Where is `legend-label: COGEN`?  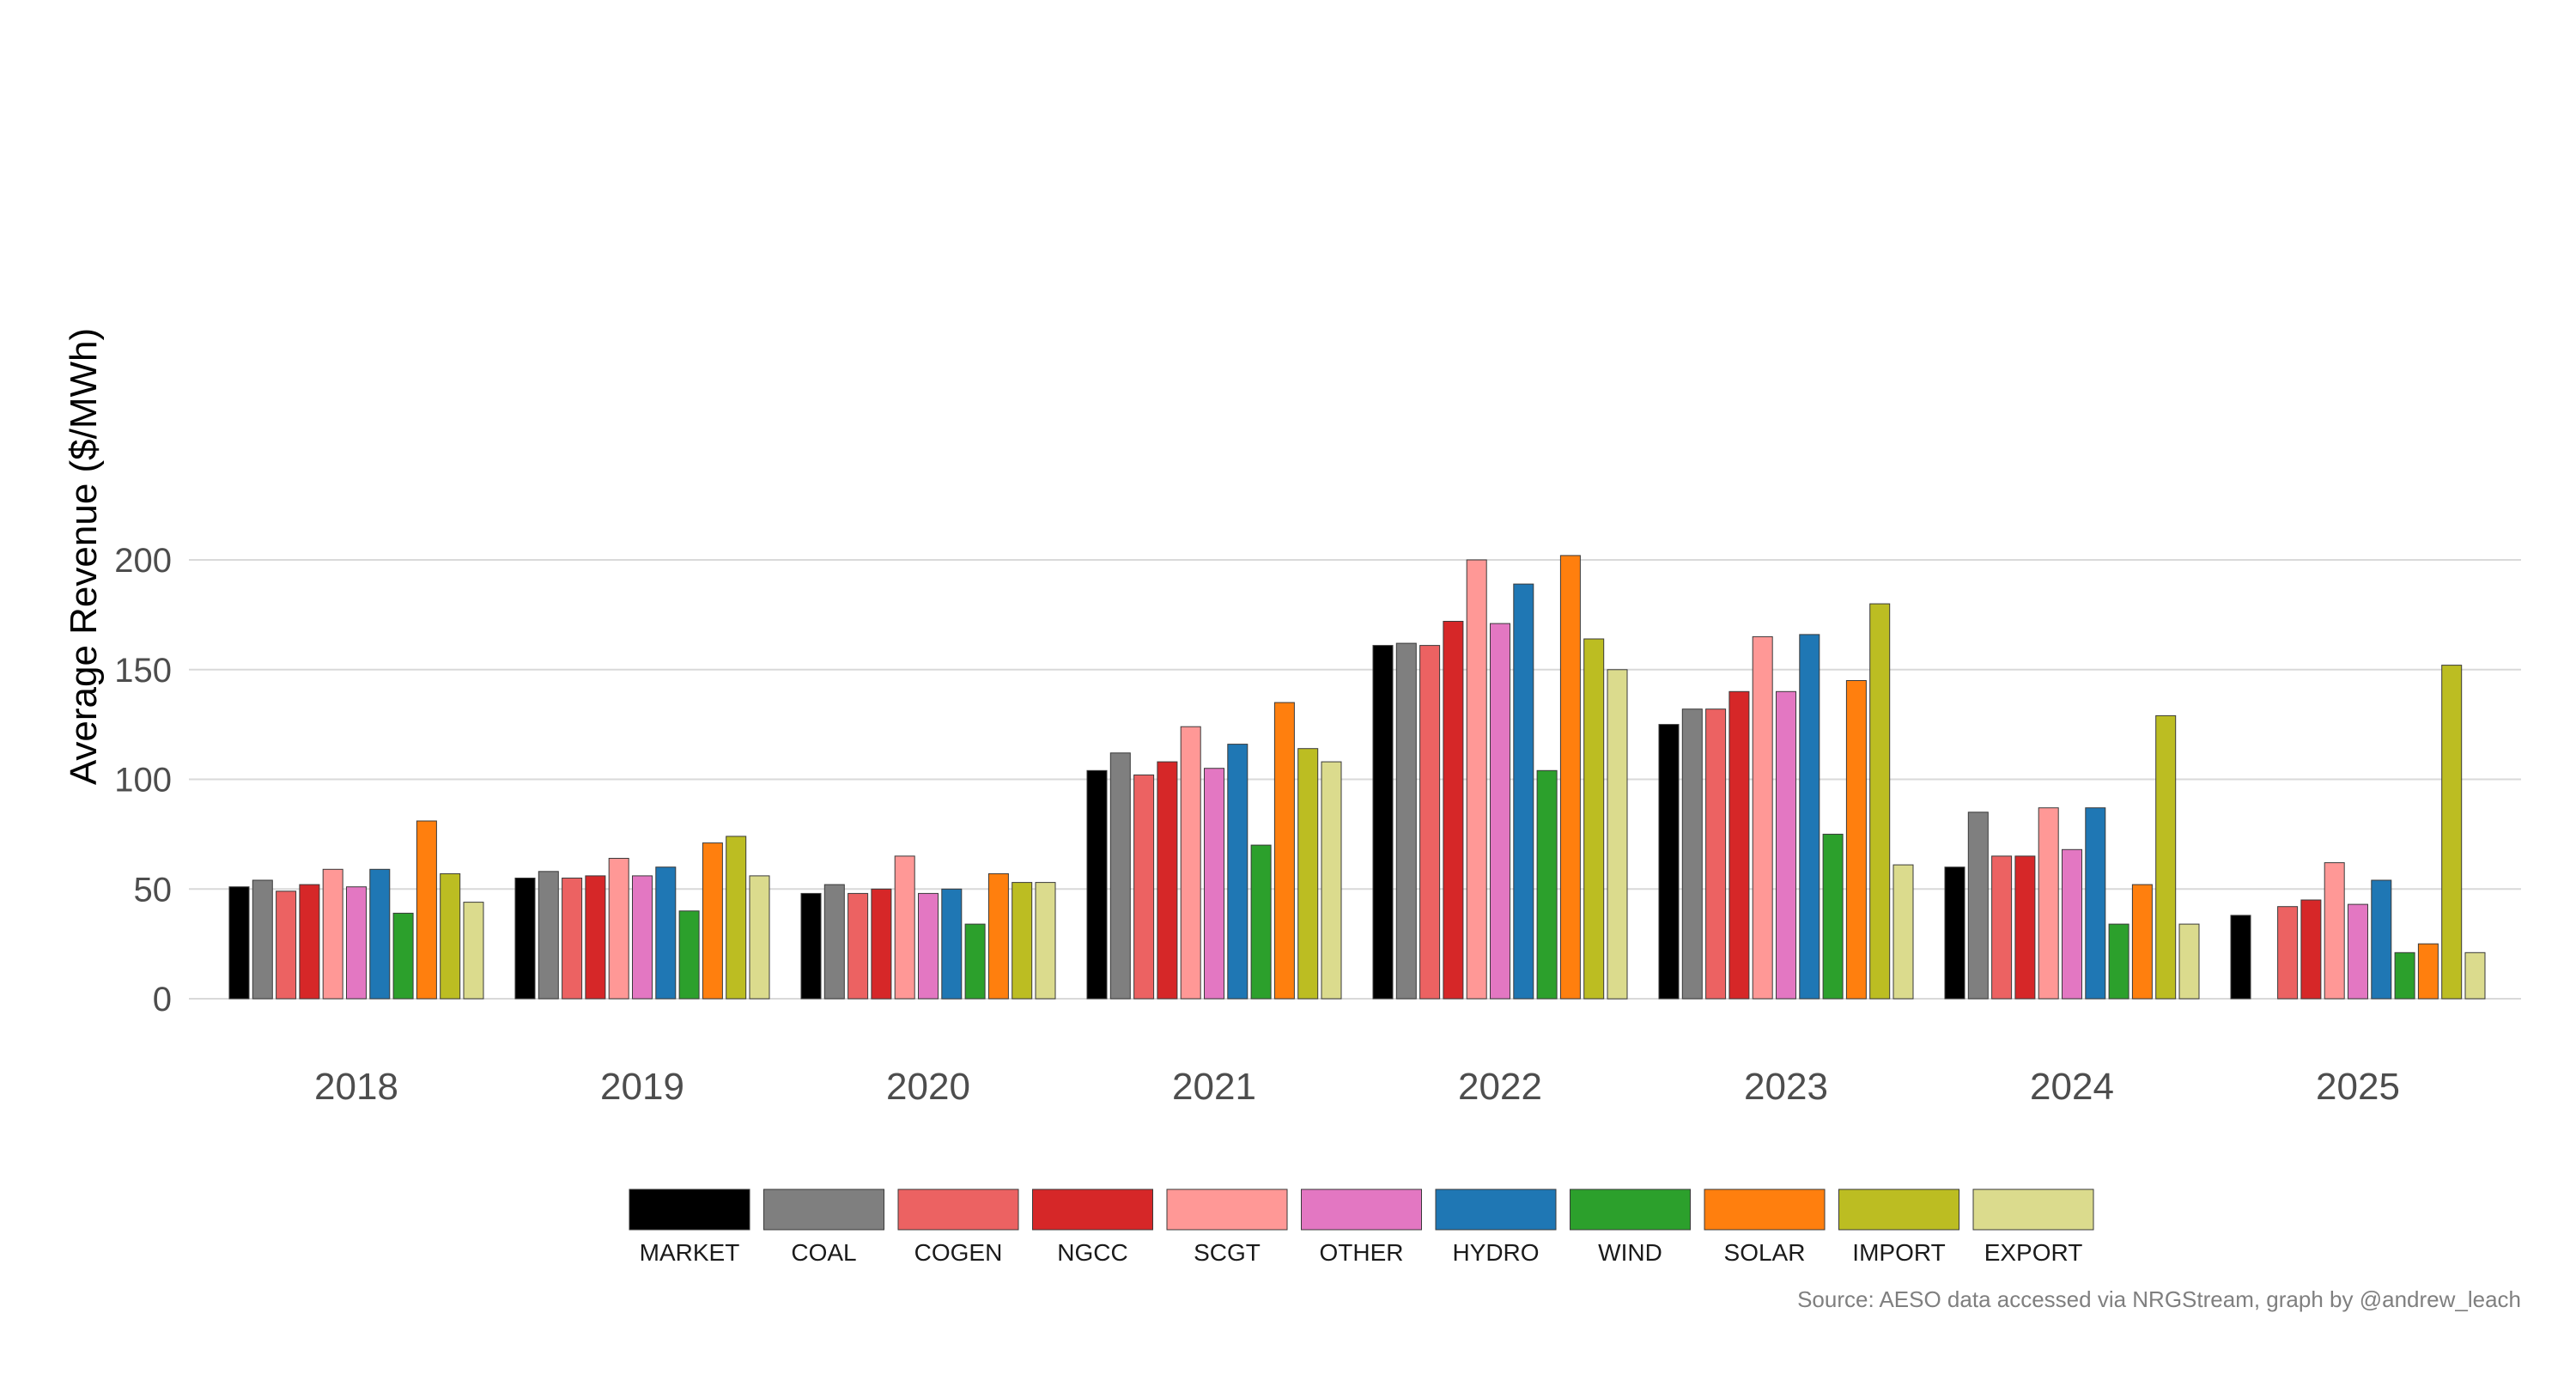
legend-label: COGEN is located at coordinates (958, 1252).